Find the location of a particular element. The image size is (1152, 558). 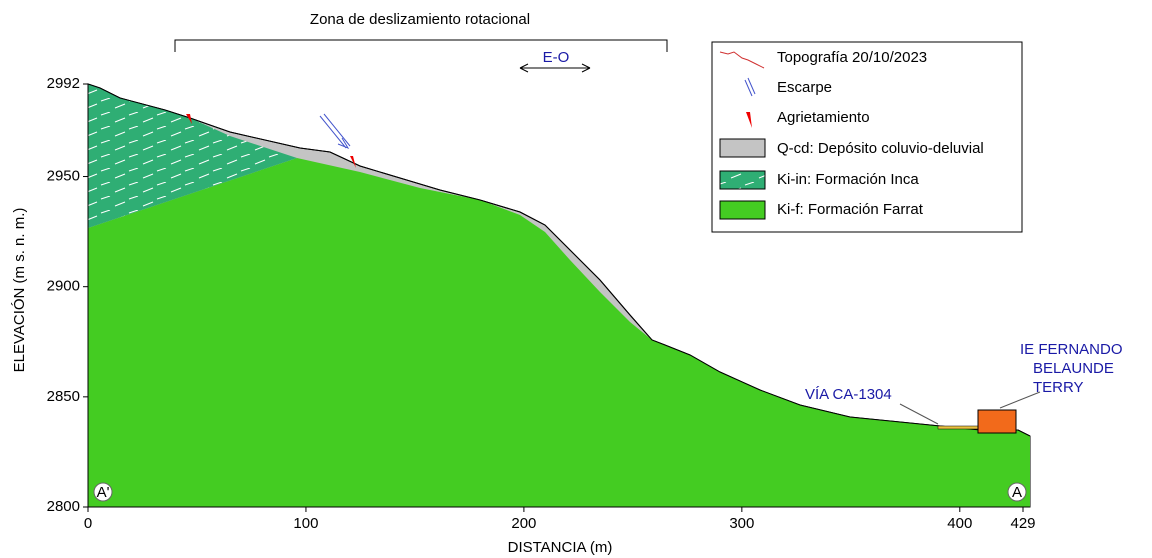

school-label: TERRY is located at coordinates (1058, 387).